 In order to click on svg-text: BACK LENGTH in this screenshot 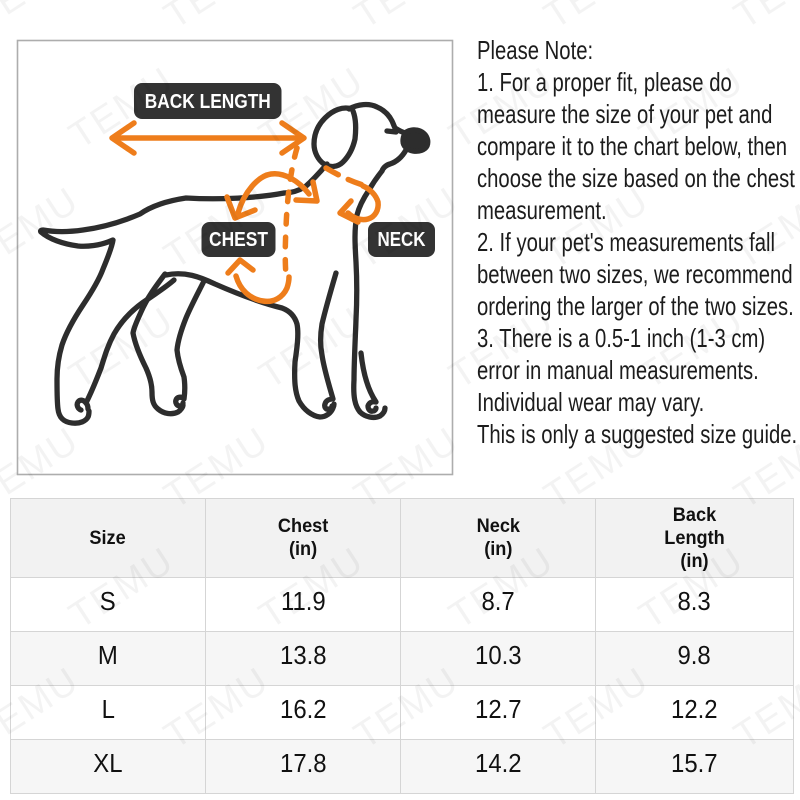, I will do `click(208, 102)`.